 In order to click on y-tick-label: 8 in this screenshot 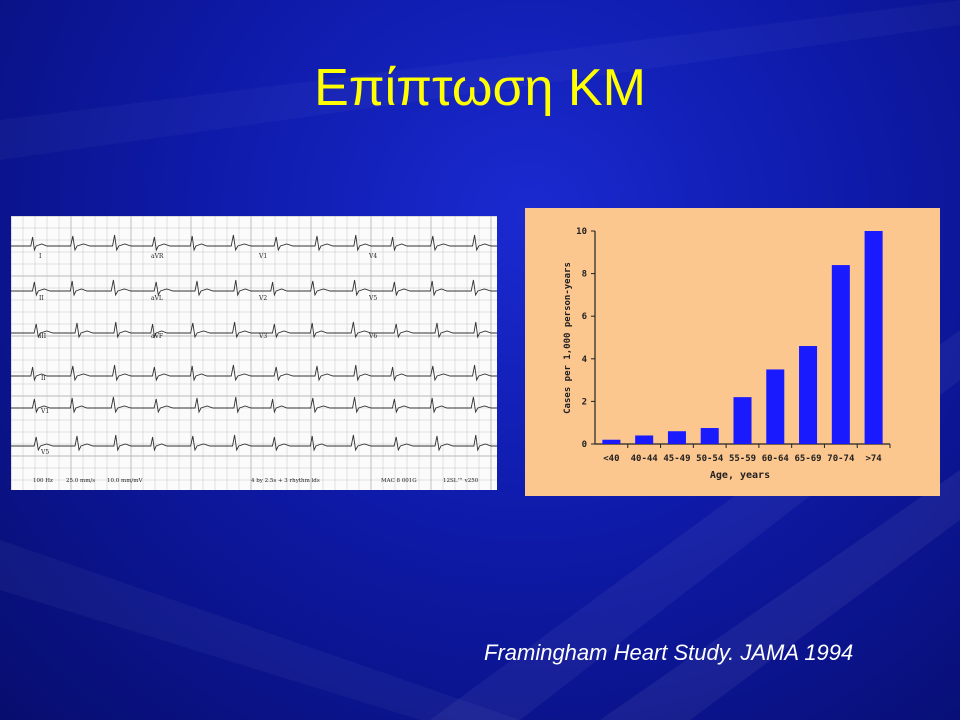, I will do `click(584, 275)`.